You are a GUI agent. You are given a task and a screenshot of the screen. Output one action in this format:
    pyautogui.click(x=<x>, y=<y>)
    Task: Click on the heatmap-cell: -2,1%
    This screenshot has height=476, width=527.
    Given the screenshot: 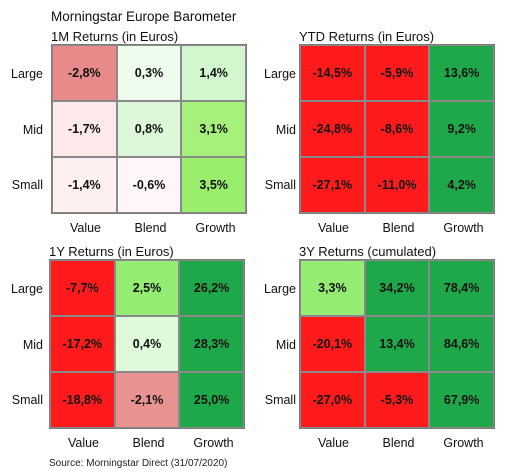 What is the action you would take?
    pyautogui.click(x=147, y=400)
    